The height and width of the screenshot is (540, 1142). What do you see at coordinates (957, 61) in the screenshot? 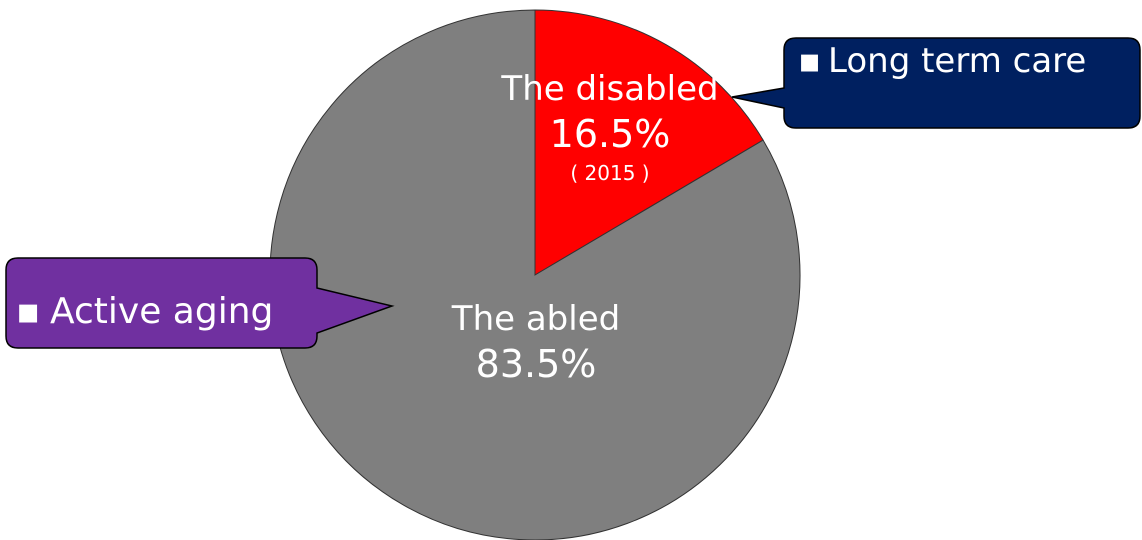
I see `callout-long-term-care-text: Long term care` at bounding box center [957, 61].